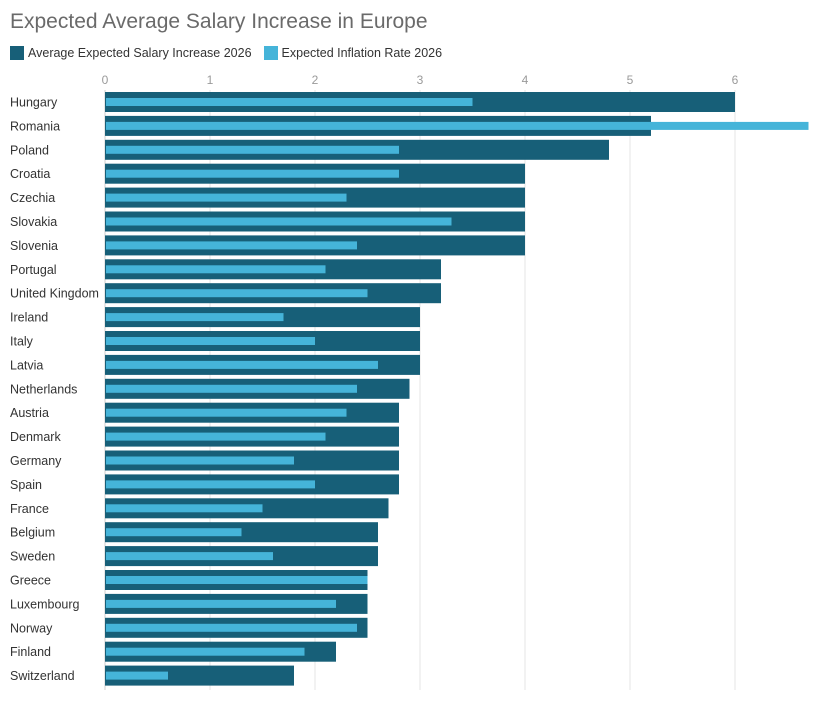 This screenshot has height=706, width=820. Describe the element at coordinates (735, 80) in the screenshot. I see `x-tick-label: 6` at that location.